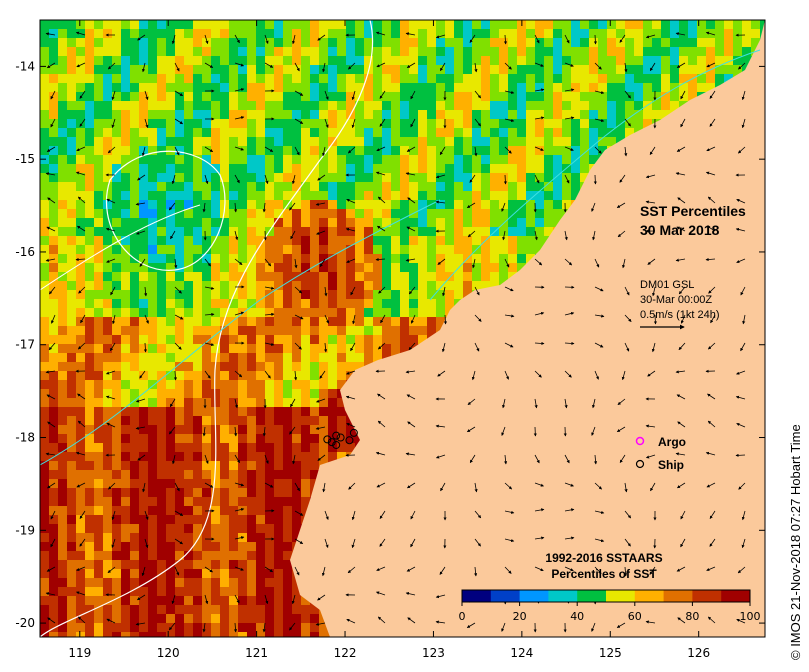 Image resolution: width=809 pixels, height=672 pixels. Describe the element at coordinates (679, 315) in the screenshot. I see `current-scale-label: 0.5m/s (1kt 24h)` at that location.